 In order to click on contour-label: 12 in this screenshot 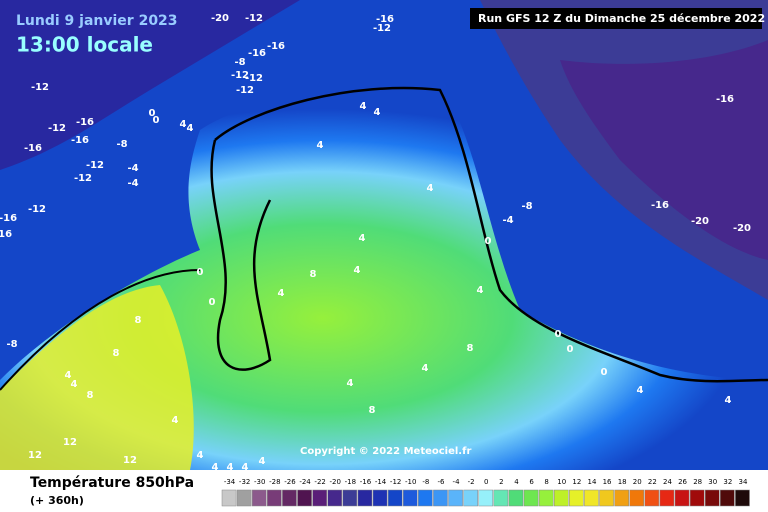, I will do `click(130, 460)`.